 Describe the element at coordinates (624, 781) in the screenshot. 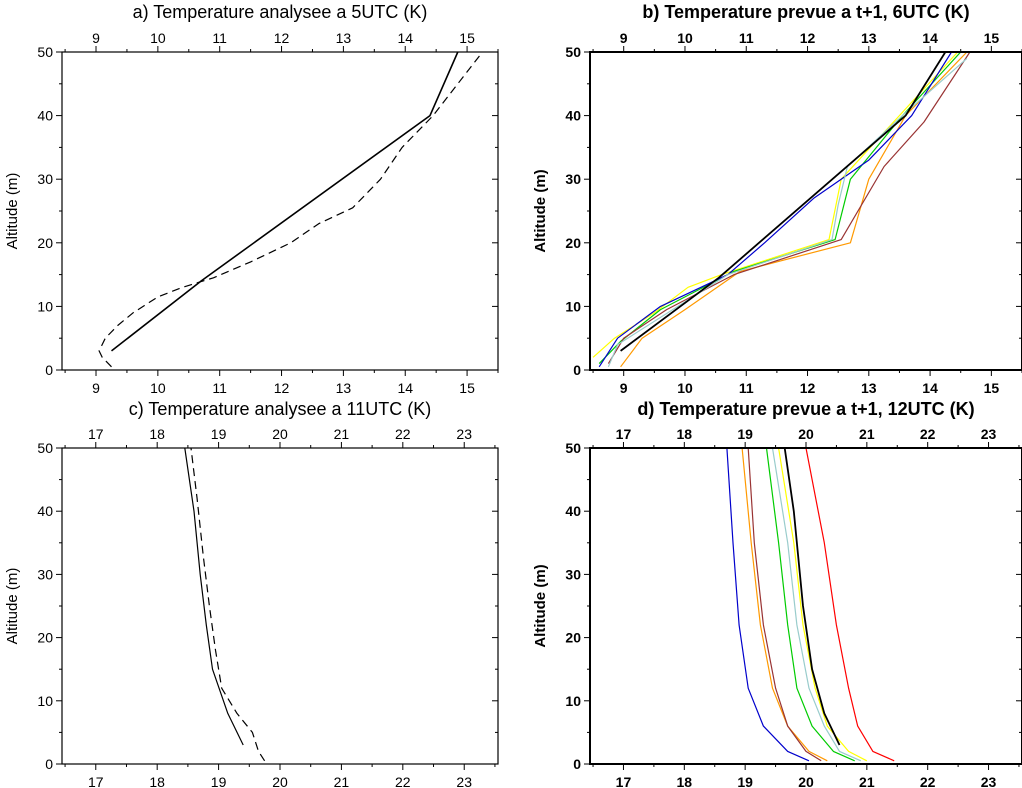

I see `x-tick-label-bottom: 17` at that location.